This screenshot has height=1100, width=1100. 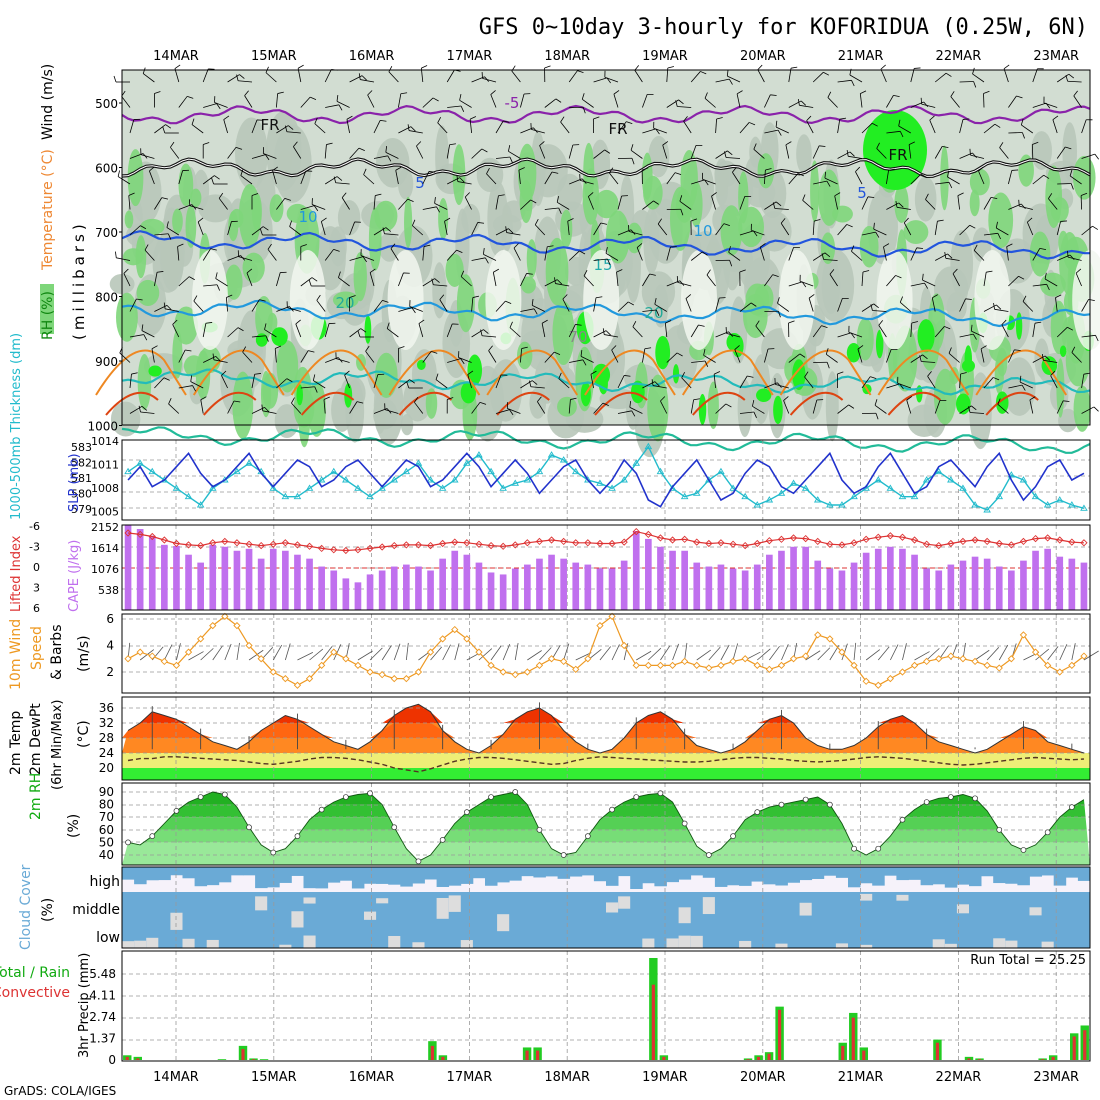 What do you see at coordinates (926, 802) in the screenshot?
I see `rh-point` at bounding box center [926, 802].